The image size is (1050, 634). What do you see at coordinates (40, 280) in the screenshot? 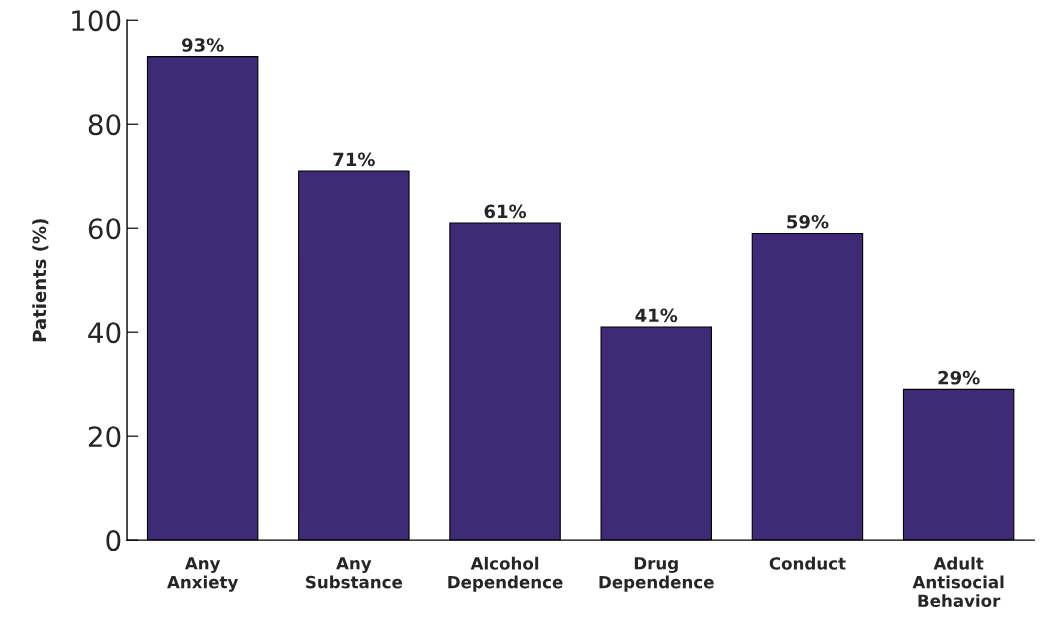
I see `y-axis-title: Patients (%)` at bounding box center [40, 280].